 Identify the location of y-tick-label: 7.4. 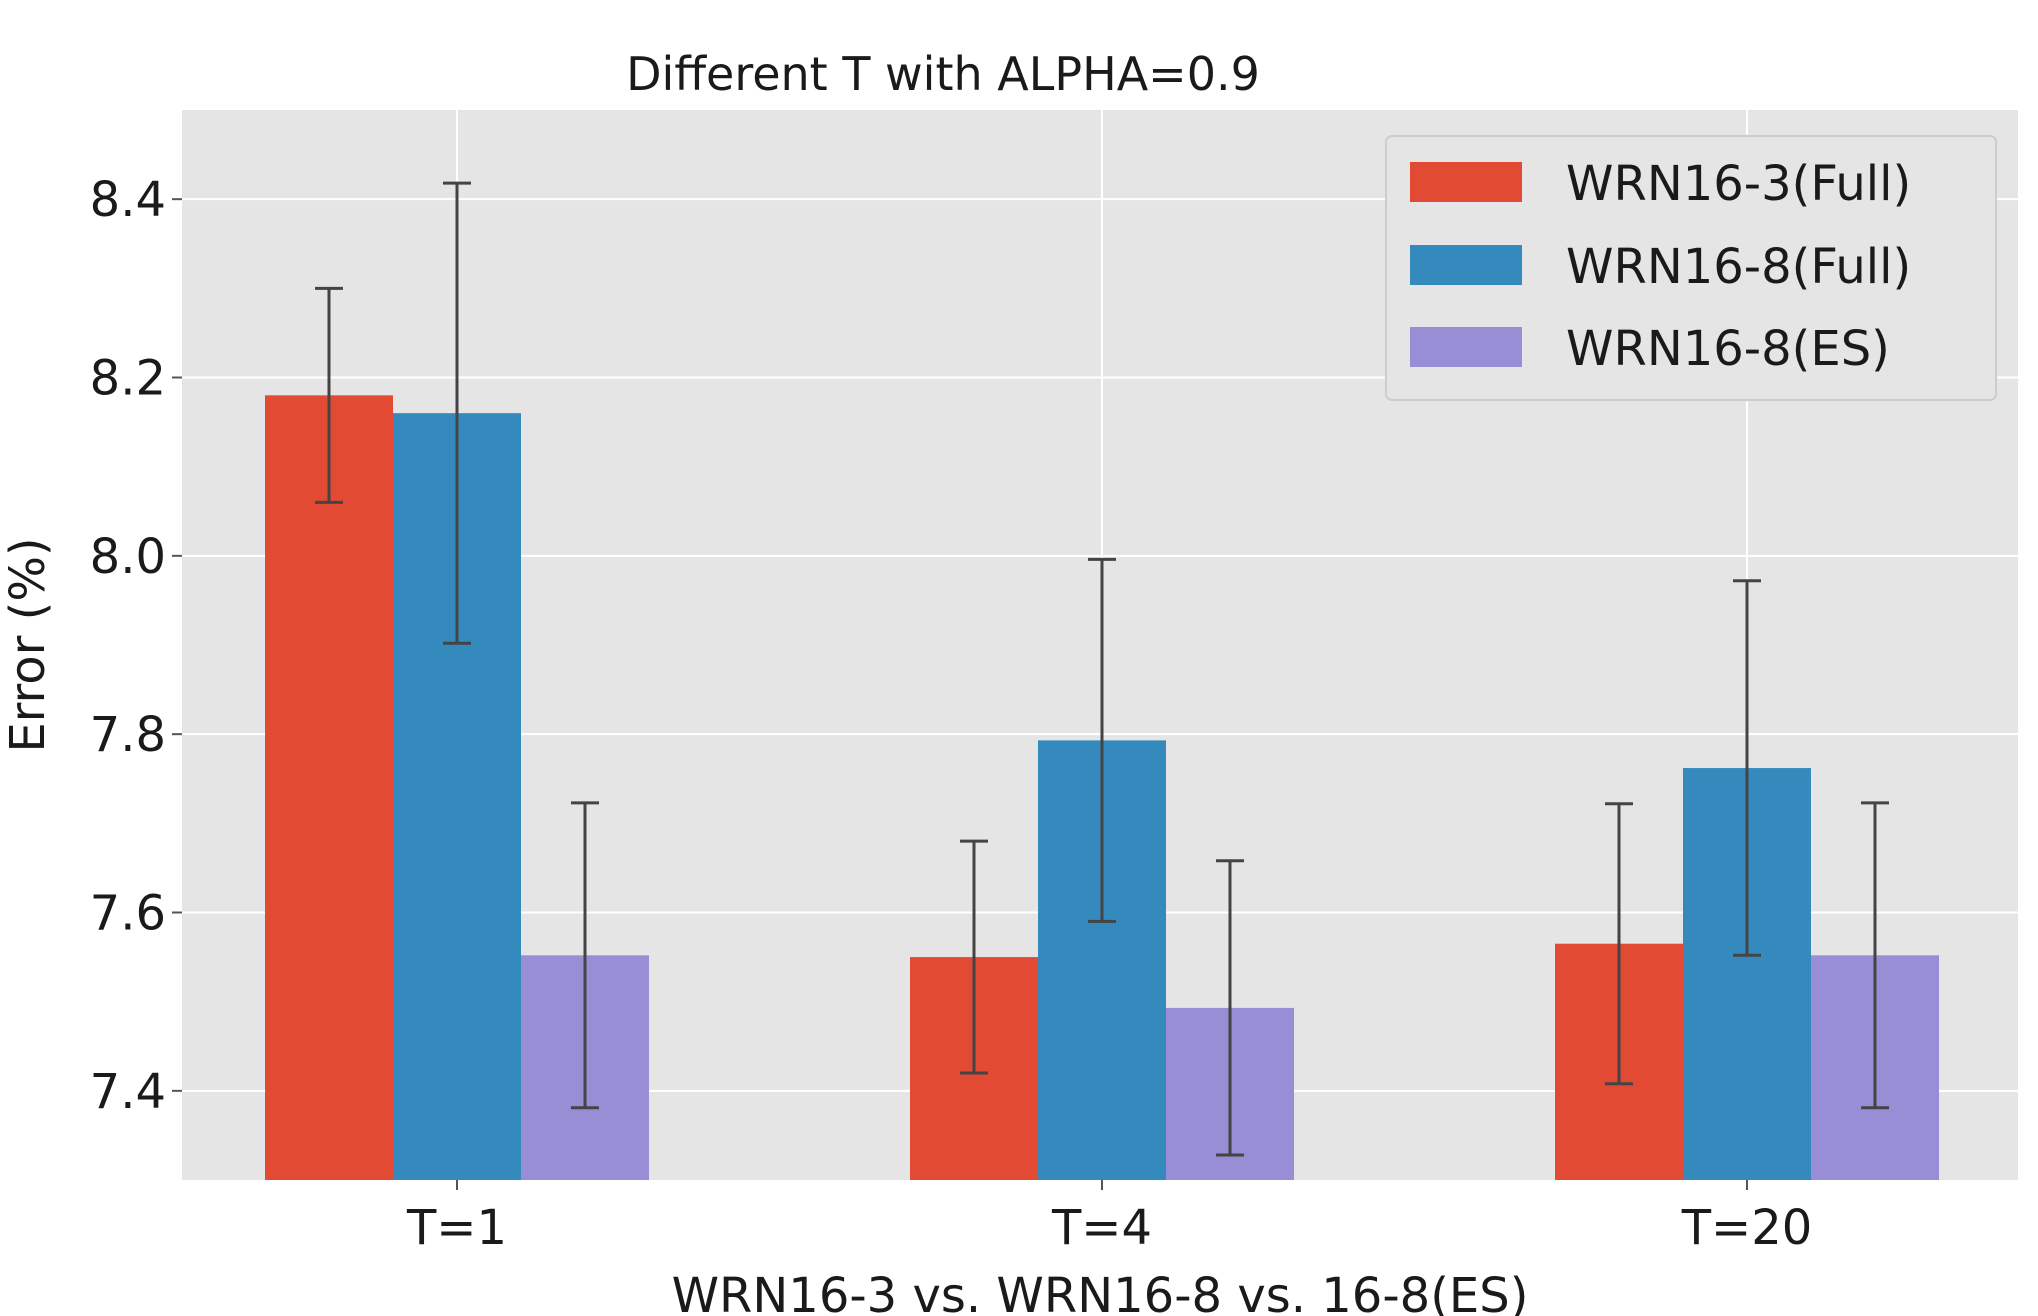
(128, 1092).